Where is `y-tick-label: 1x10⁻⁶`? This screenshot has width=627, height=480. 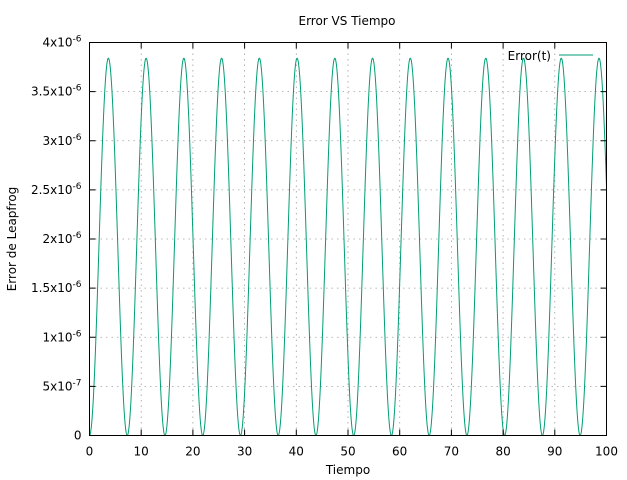
y-tick-label: 1x10⁻⁶ is located at coordinates (62, 336).